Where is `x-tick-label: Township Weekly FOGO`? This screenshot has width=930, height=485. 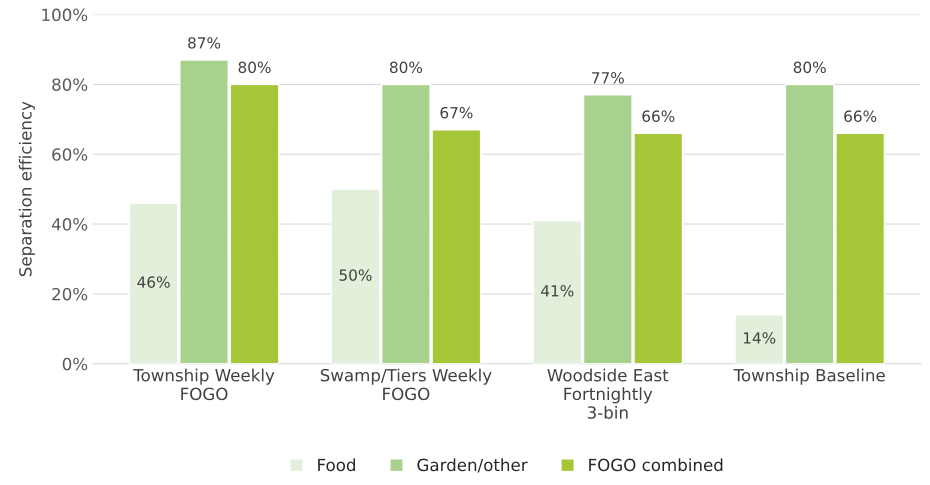
x-tick-label: Township Weekly FOGO is located at coordinates (203, 384).